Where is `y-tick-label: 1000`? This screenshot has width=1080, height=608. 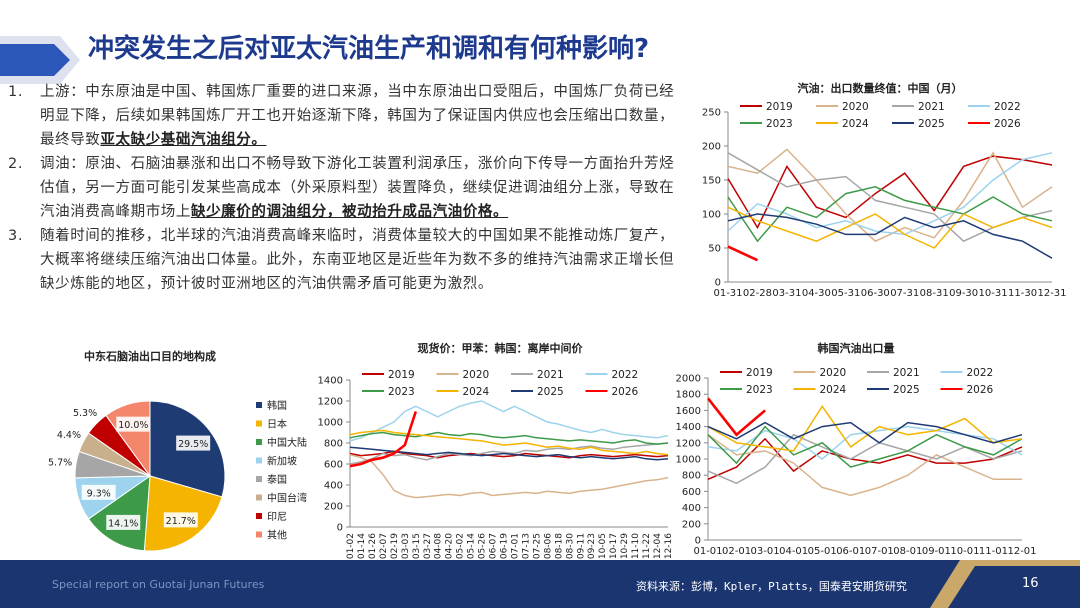
y-tick-label: 1000 is located at coordinates (330, 423).